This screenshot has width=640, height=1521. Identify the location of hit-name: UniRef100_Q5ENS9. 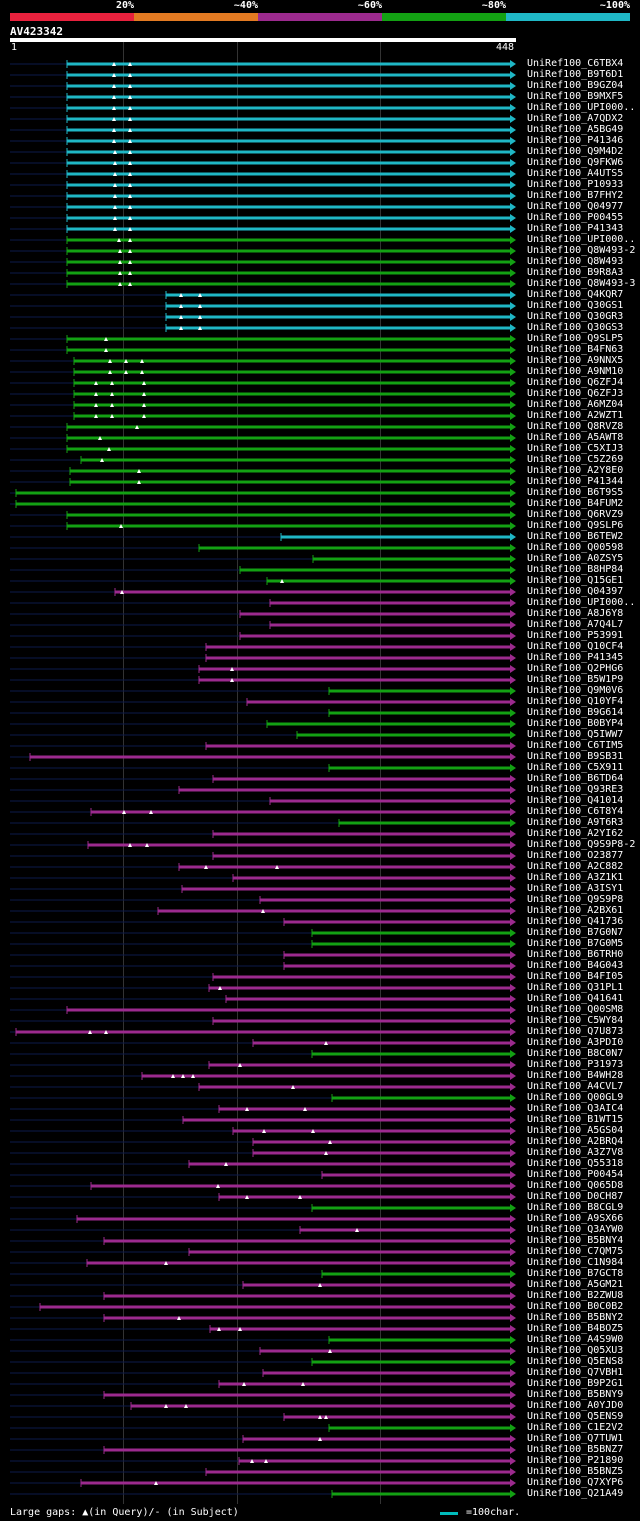
(575, 1416).